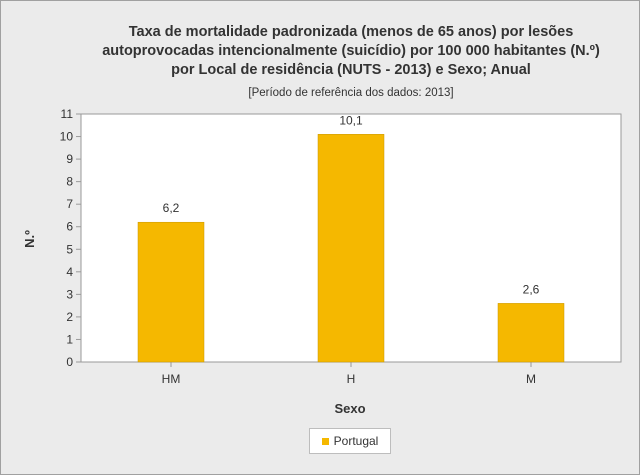 This screenshot has width=640, height=475. Describe the element at coordinates (69, 272) in the screenshot. I see `y-tick-label: 4` at that location.